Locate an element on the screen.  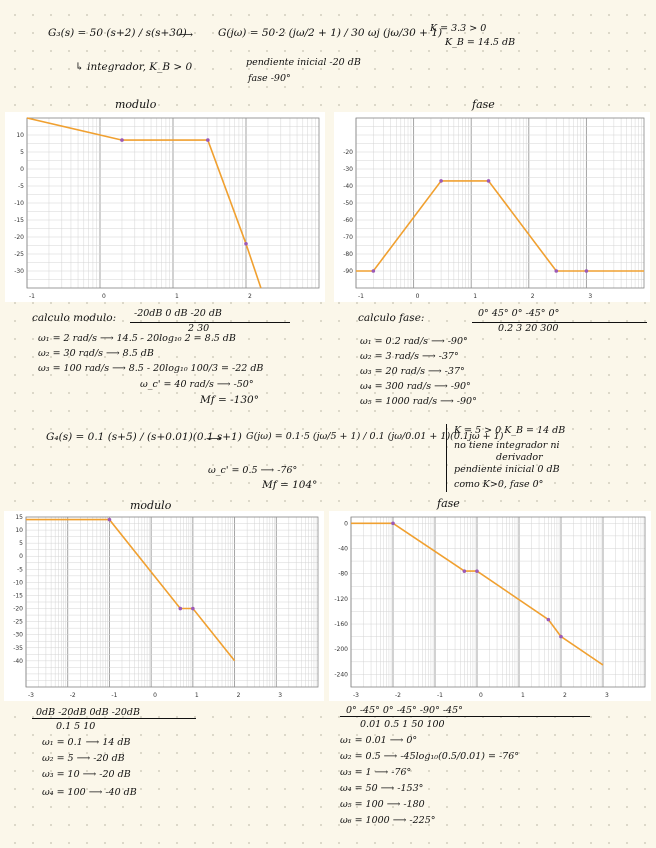
mod-crossover-line: ω_c' = 40 rad/s ⟶ -50° is located at coordinates (197, 384).